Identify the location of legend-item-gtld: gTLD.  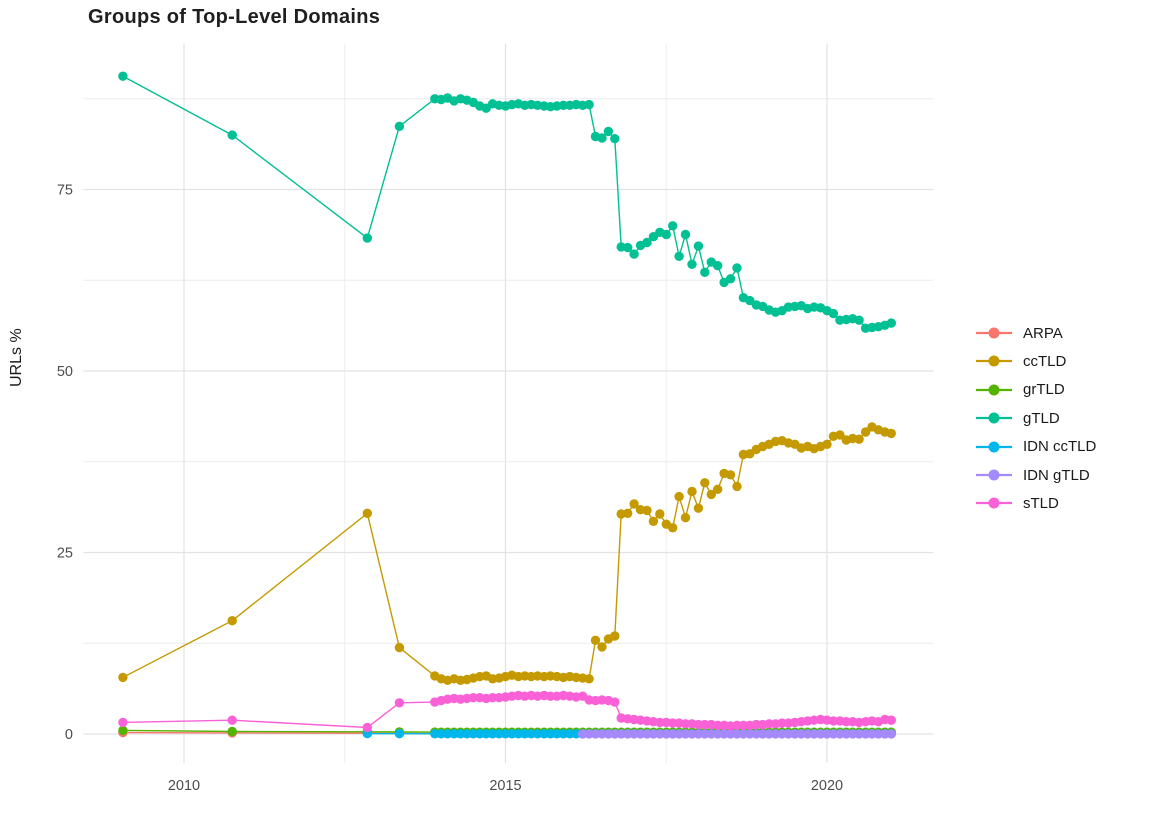
(1017, 418).